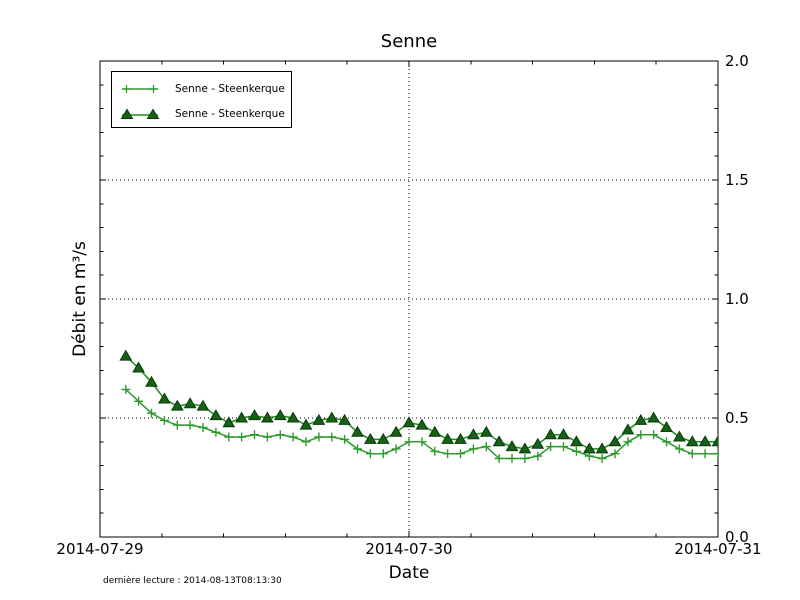 The height and width of the screenshot is (600, 800). I want to click on chart-title: Senne, so click(409, 41).